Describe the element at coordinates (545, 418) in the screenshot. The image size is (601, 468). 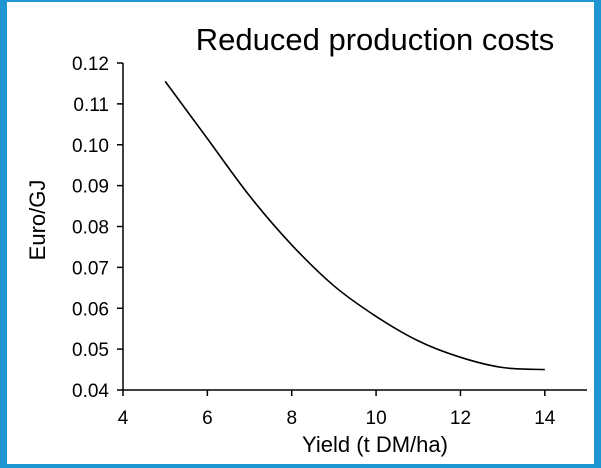
I see `x-tick-label: 14` at that location.